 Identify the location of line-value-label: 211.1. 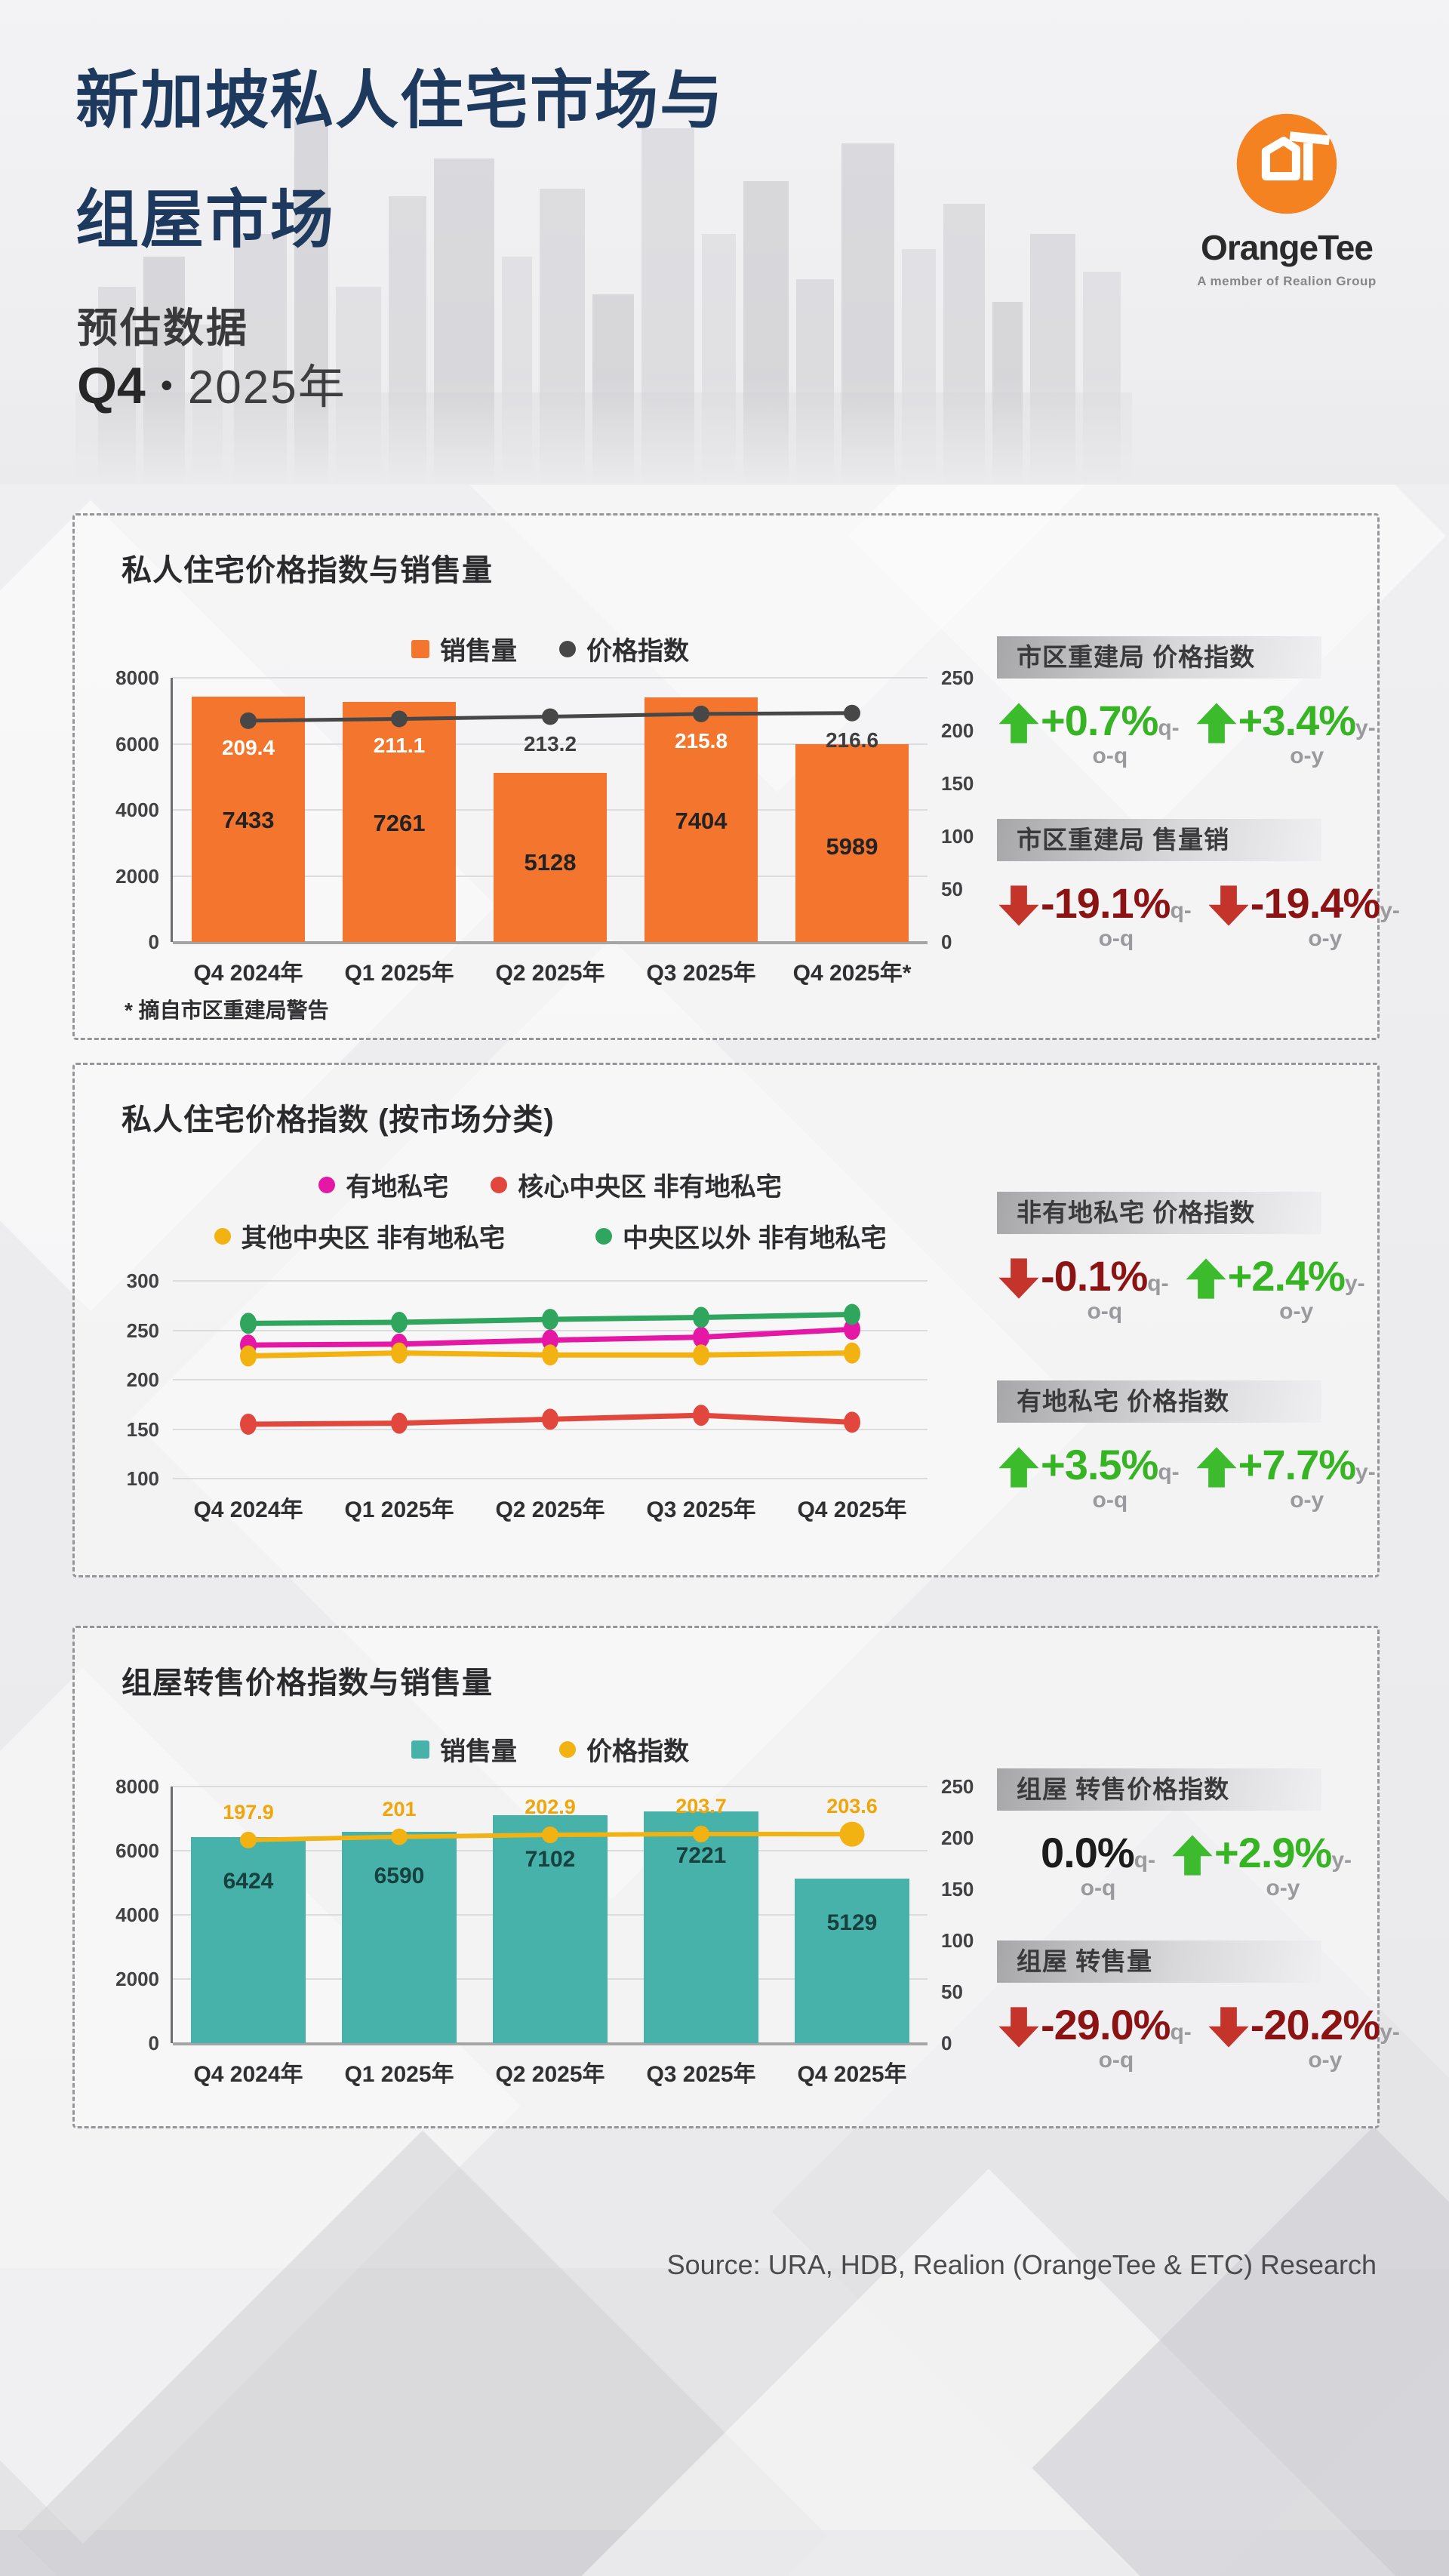
(399, 746).